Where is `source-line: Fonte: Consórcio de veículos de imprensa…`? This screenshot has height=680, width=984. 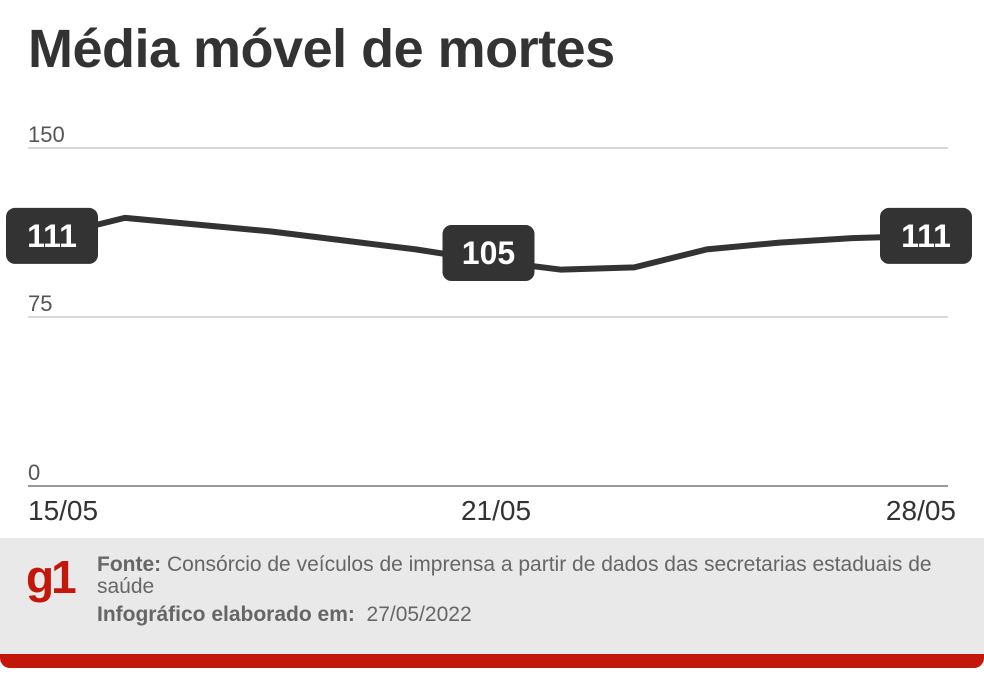
source-line: Fonte: Consórcio de veículos de imprensa… is located at coordinates (527, 576).